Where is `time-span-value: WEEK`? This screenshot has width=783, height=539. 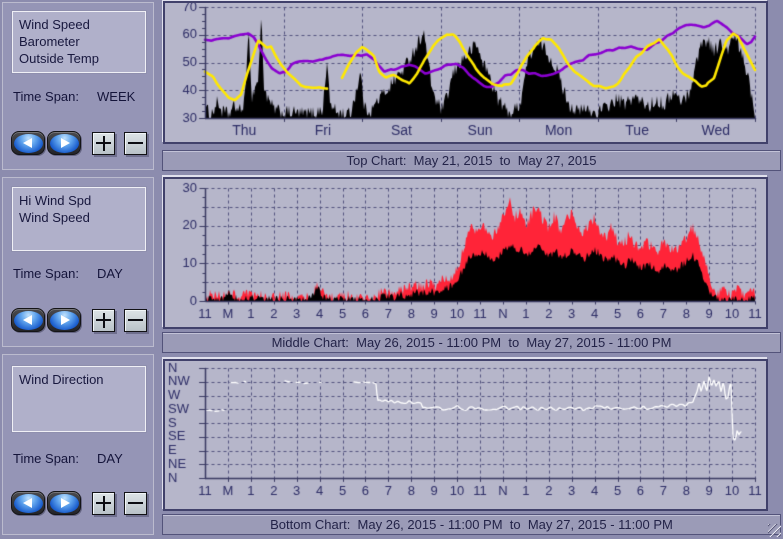
time-span-value: WEEK is located at coordinates (116, 96).